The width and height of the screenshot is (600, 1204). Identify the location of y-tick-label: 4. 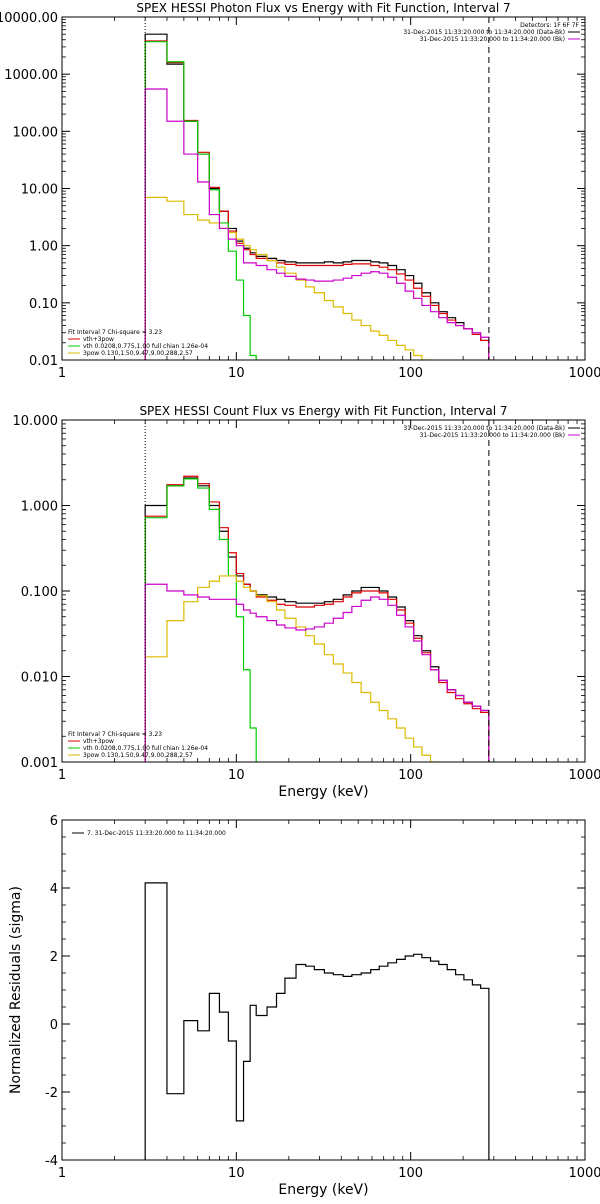
(54, 889).